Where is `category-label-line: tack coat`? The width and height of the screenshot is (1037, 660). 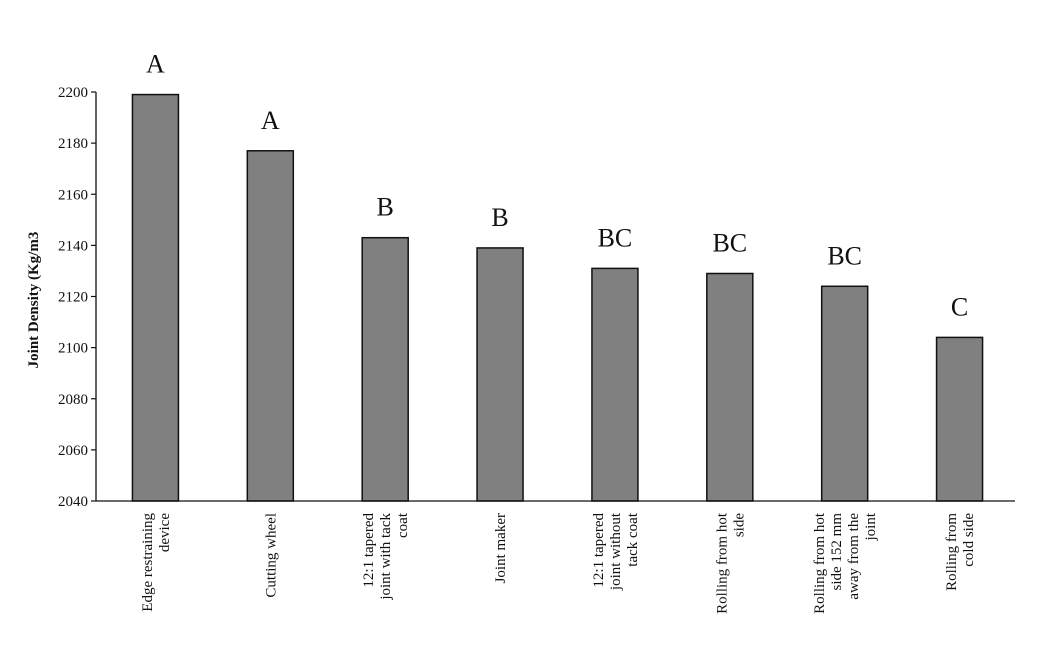 category-label-line: tack coat is located at coordinates (633, 539).